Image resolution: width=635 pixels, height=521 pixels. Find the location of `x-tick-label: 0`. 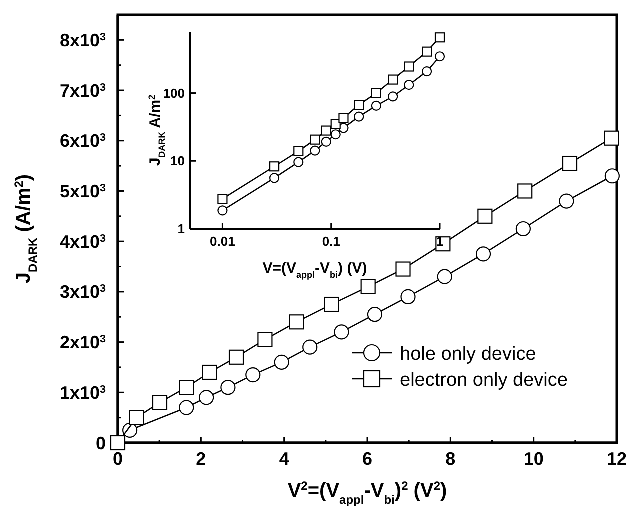

x-tick-label: 0 is located at coordinates (118, 459).